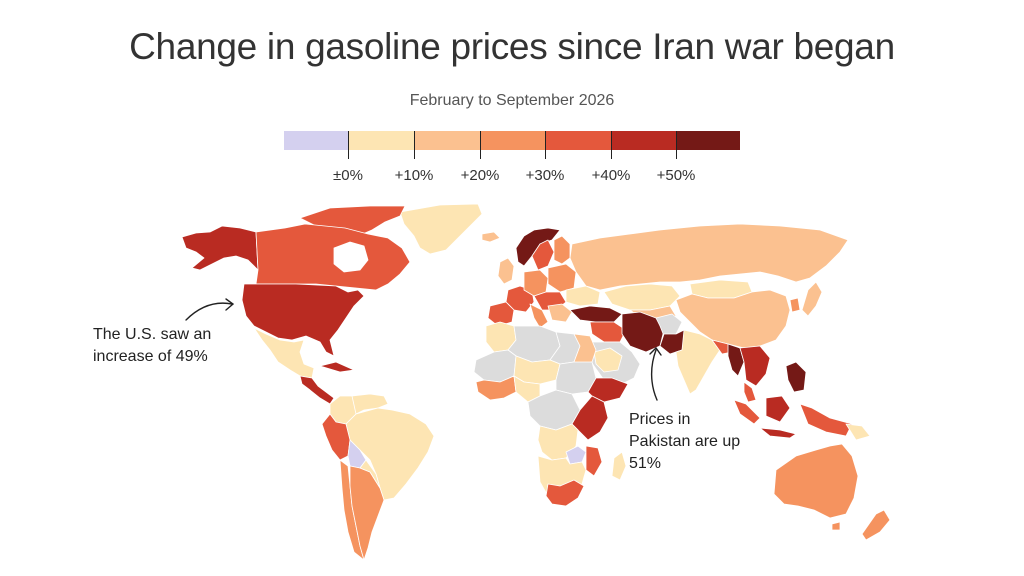  What do you see at coordinates (316, 140) in the screenshot?
I see `legend-swatch-below-zero` at bounding box center [316, 140].